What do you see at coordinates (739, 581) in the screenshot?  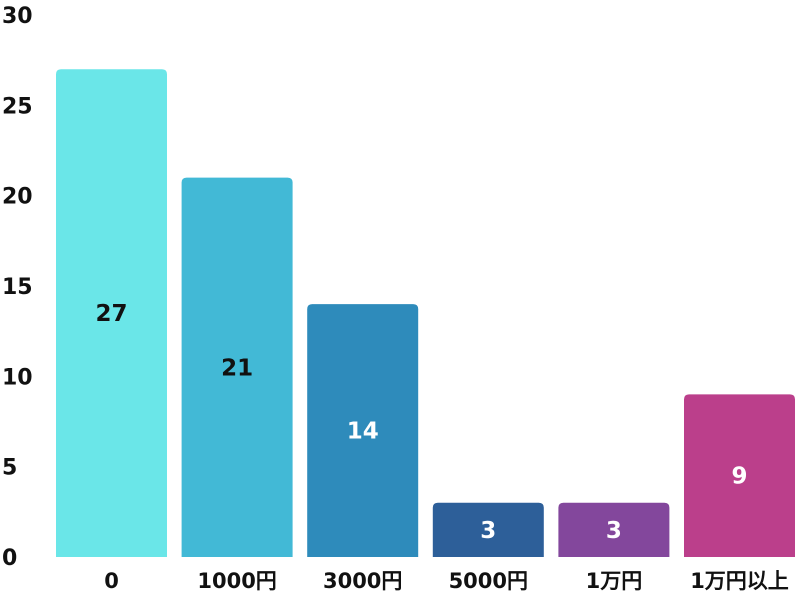 I see `x-tick-label: 1万円以上` at bounding box center [739, 581].